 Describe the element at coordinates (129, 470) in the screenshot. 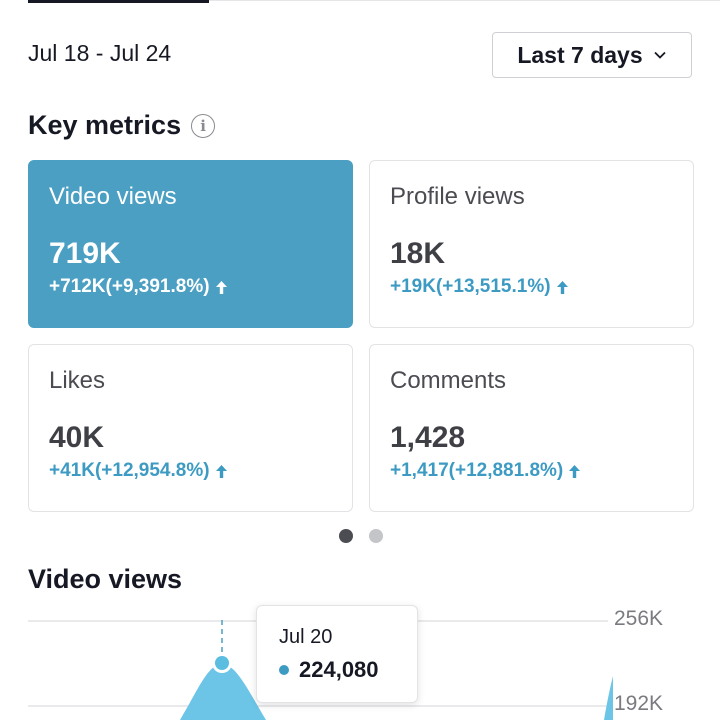

I see `metric-delta-text: +41K(+12,954.8%)` at that location.